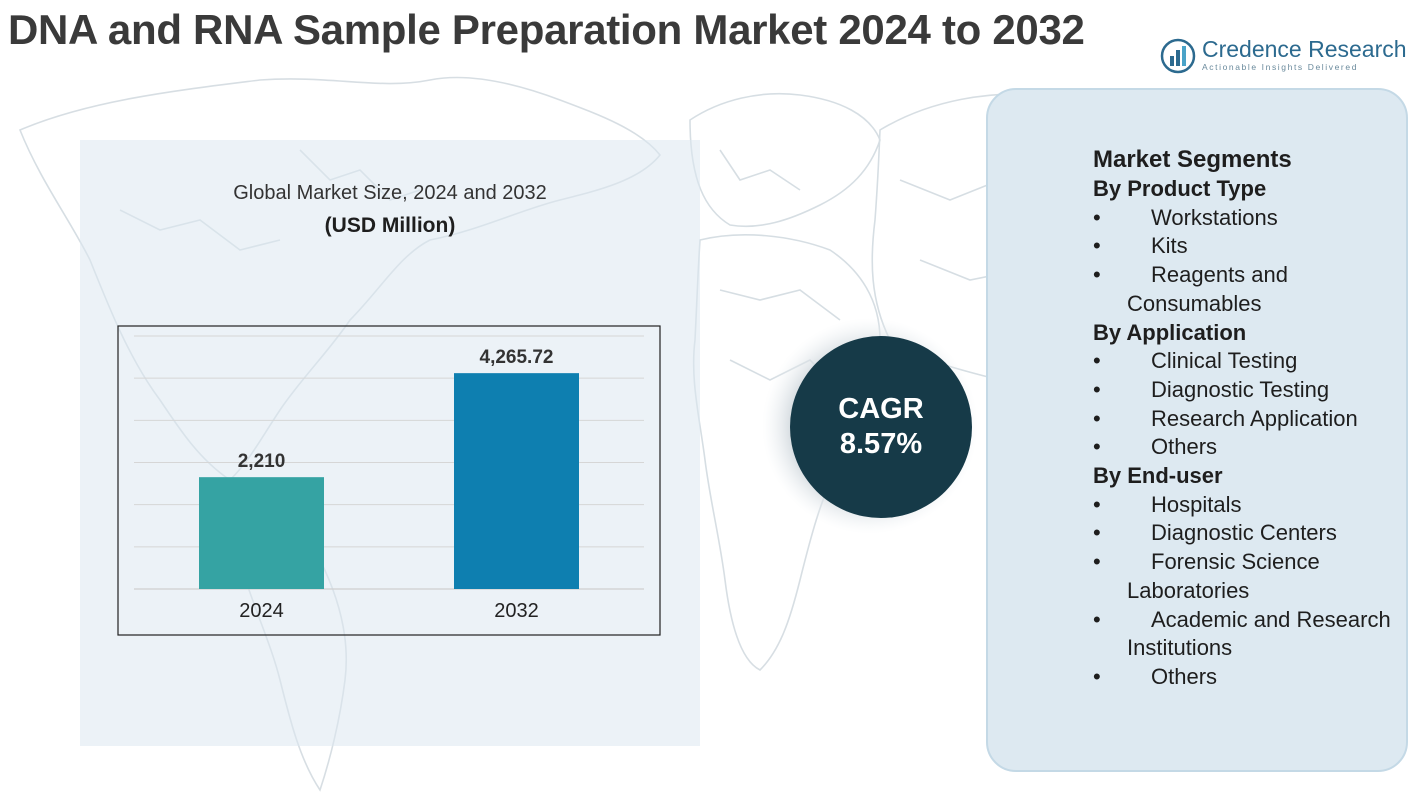  I want to click on segments-heading: Market Segments, so click(1192, 159).